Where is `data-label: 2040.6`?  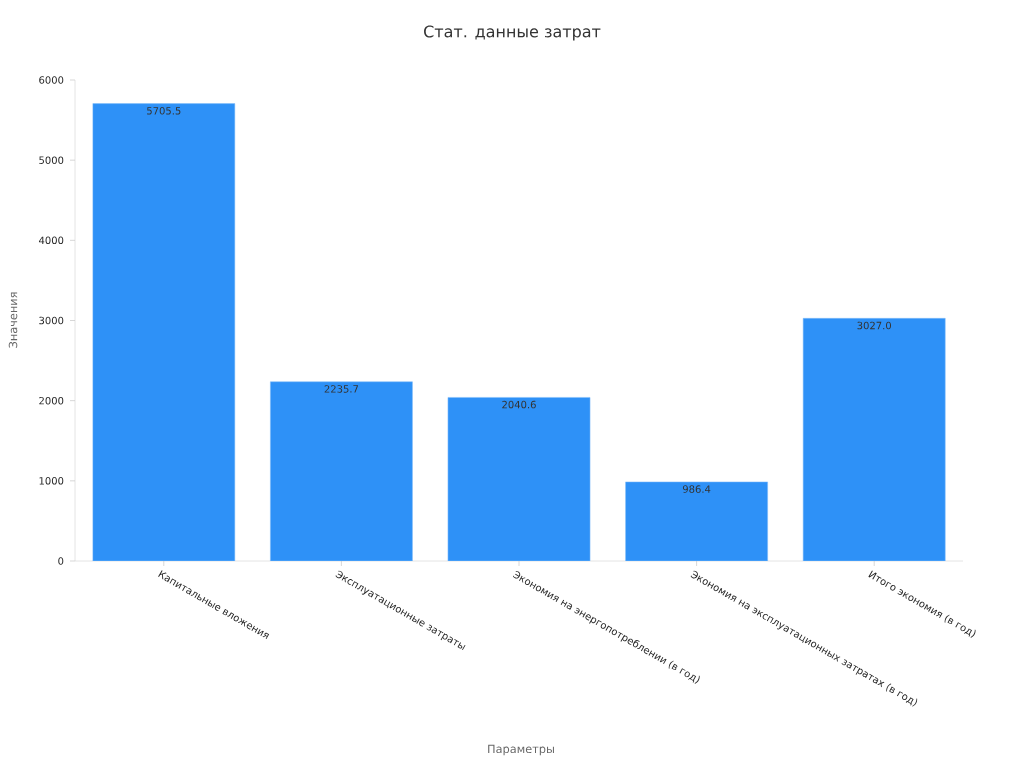 data-label: 2040.6 is located at coordinates (519, 404).